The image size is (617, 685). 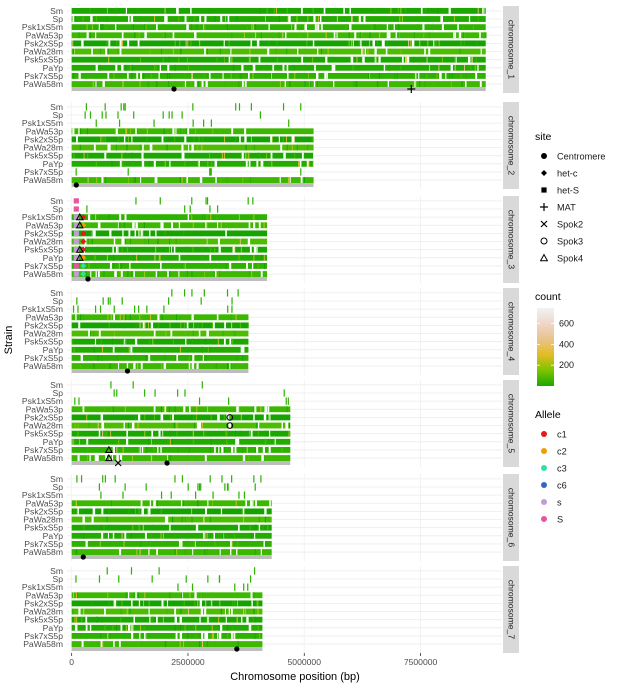 I want to click on track-PaWa28m, so click(x=169, y=241).